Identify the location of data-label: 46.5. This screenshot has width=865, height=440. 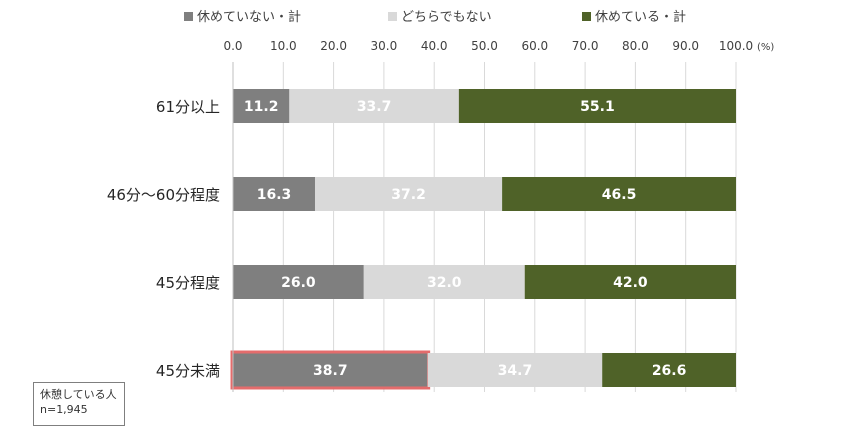
(619, 195).